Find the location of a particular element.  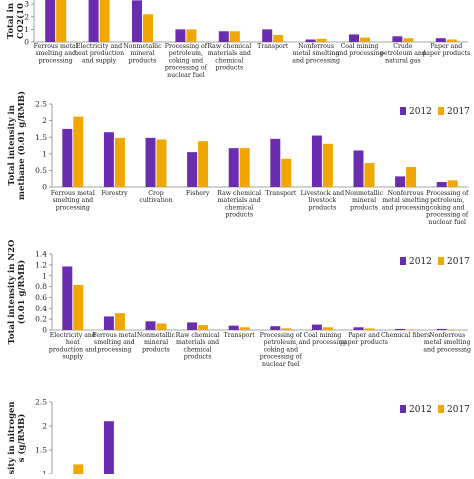

y-tick-label: 3 is located at coordinates (26, 4).